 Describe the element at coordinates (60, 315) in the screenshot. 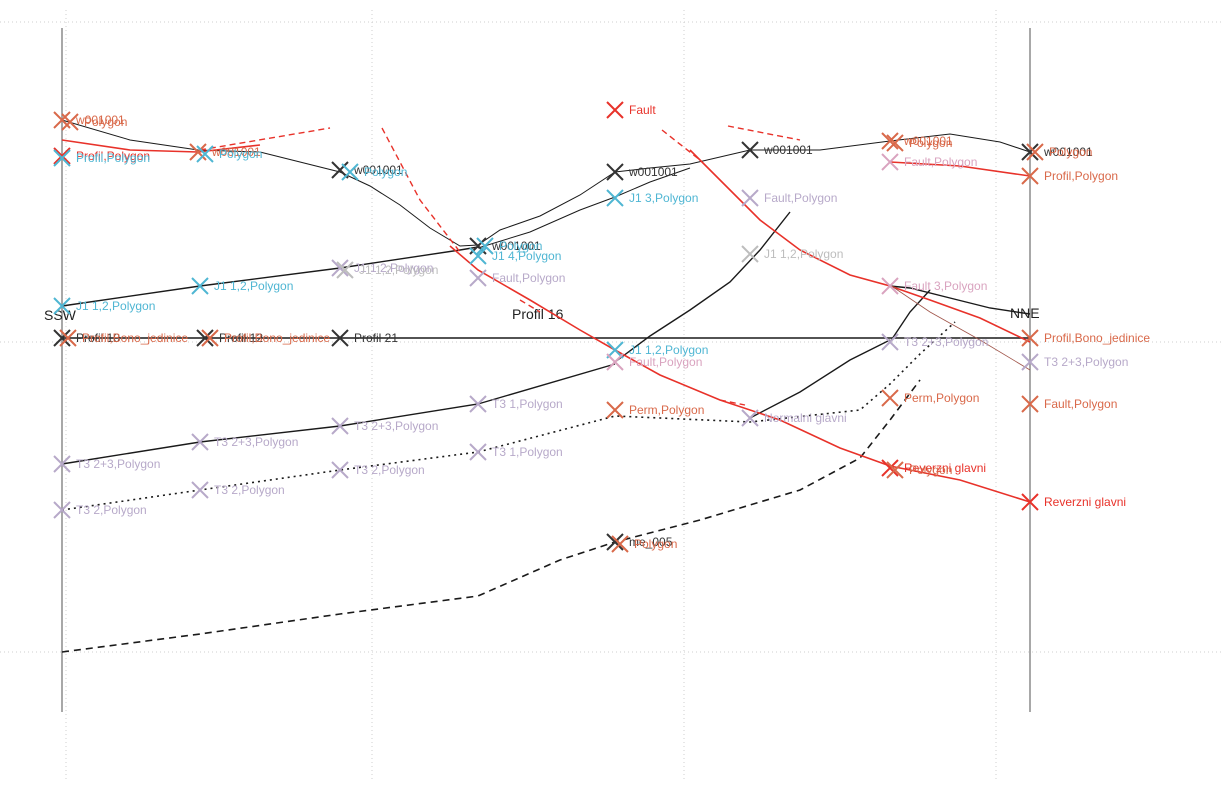

I see `end-label-left: SSW` at that location.